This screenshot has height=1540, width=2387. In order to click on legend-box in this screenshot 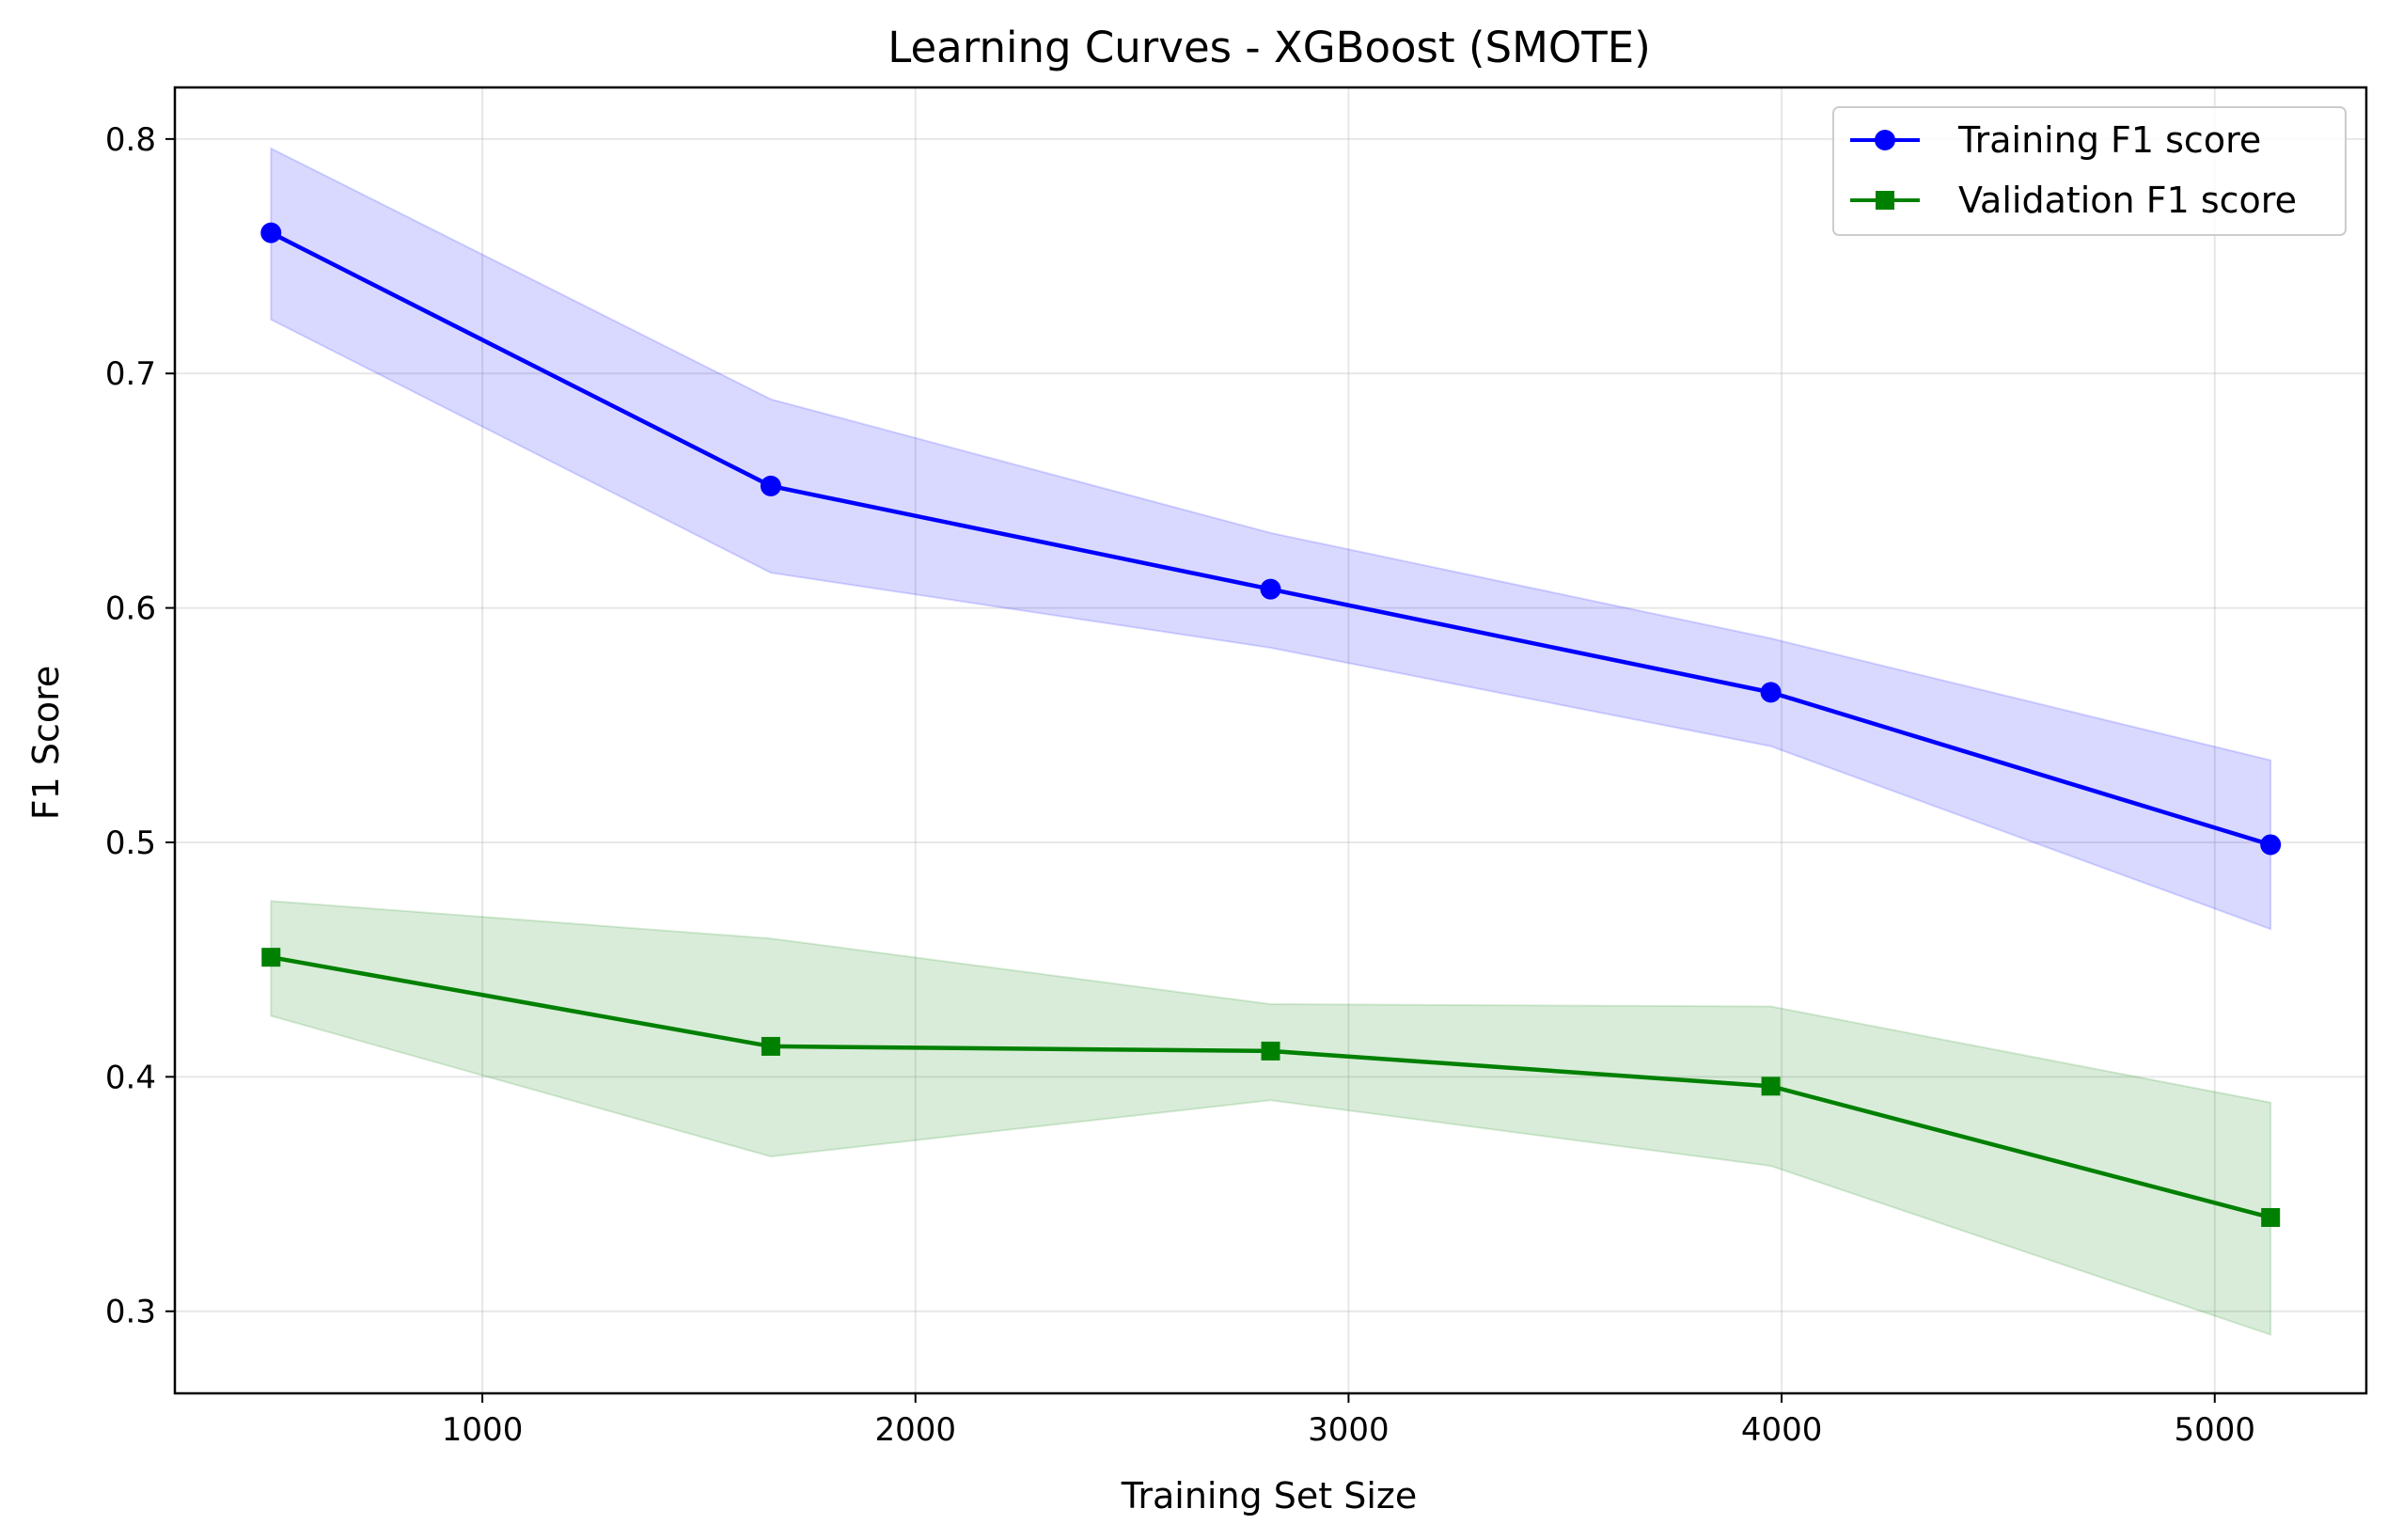, I will do `click(2089, 171)`.